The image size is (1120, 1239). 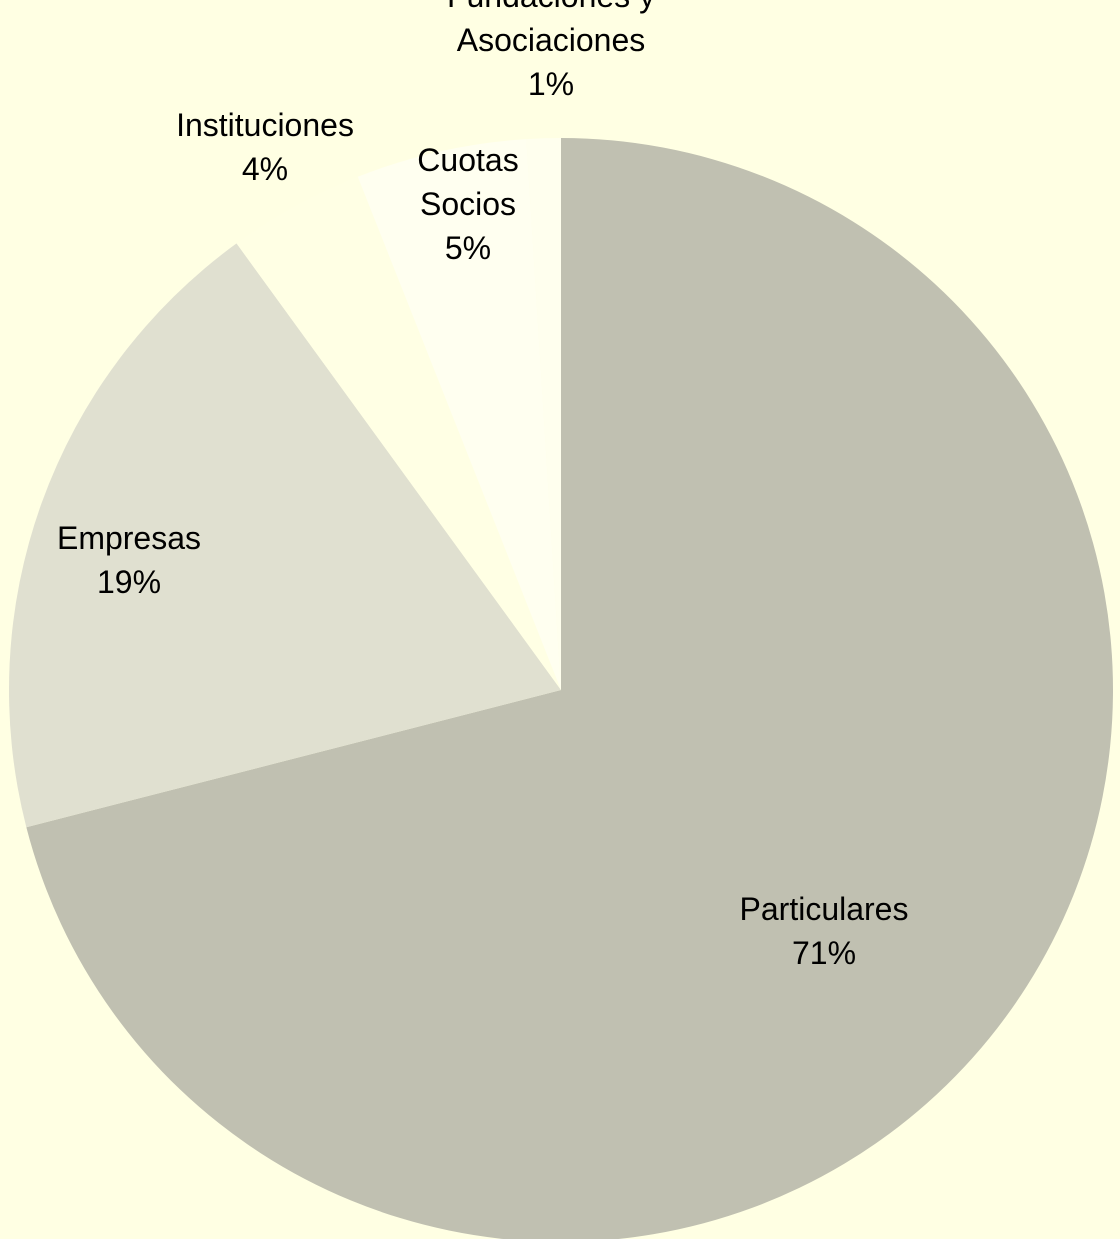 I want to click on pie-slice-instituciones, so click(x=399, y=433).